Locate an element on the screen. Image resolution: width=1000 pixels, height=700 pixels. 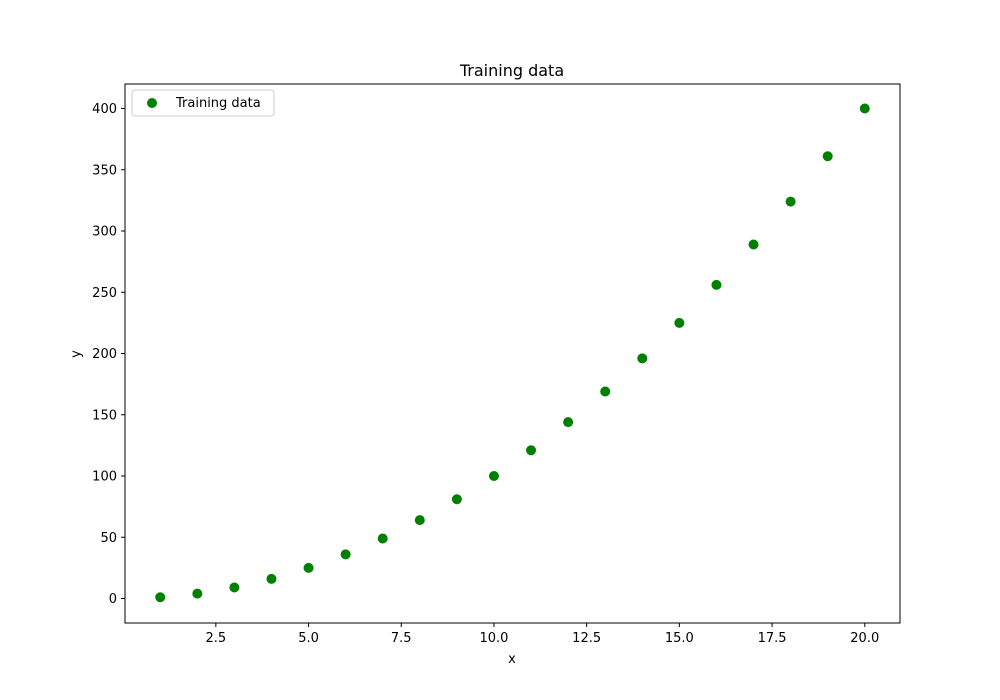
y-tick-label: 50 is located at coordinates (108, 538).